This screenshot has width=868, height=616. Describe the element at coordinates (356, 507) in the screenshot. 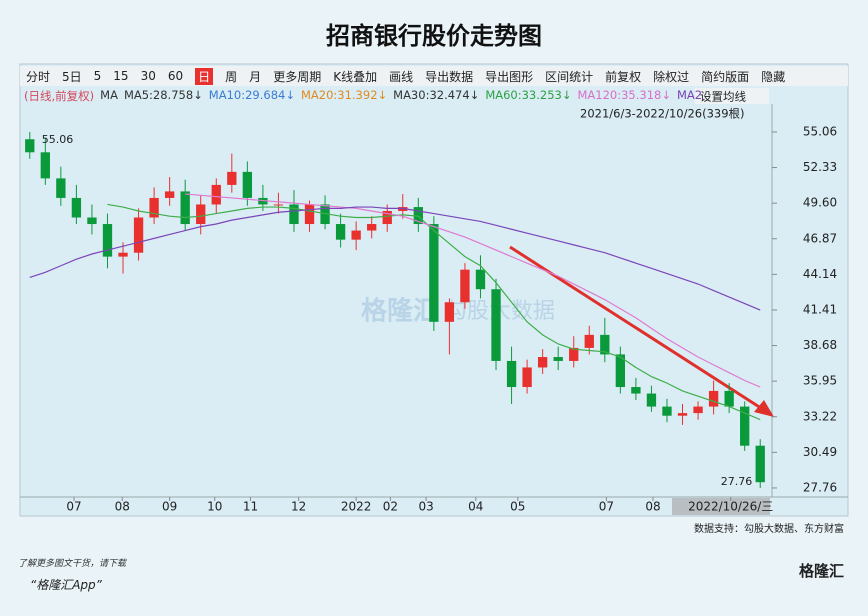

I see `x-tick-label: 2022` at that location.